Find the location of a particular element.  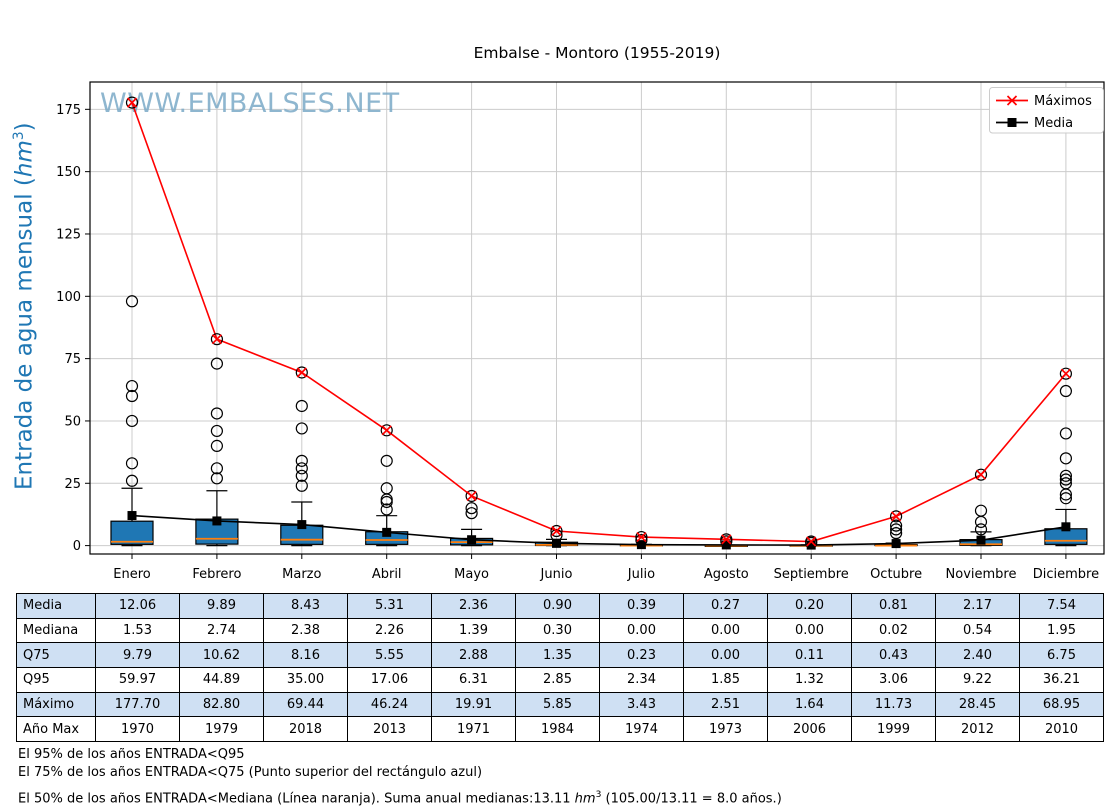

cell-q75-9: 0.11 is located at coordinates (809, 655).